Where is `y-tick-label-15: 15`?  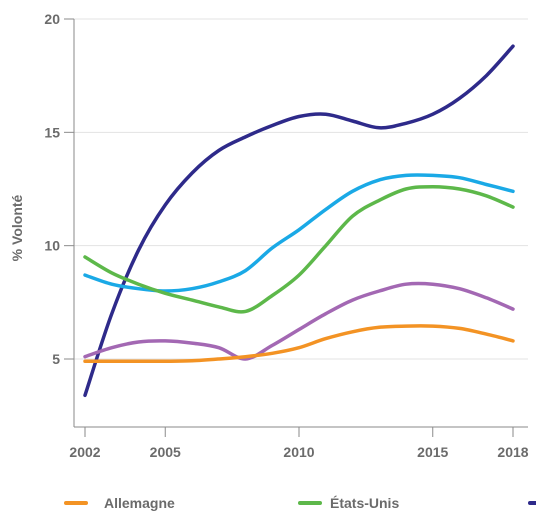 y-tick-label-15: 15 is located at coordinates (52, 132).